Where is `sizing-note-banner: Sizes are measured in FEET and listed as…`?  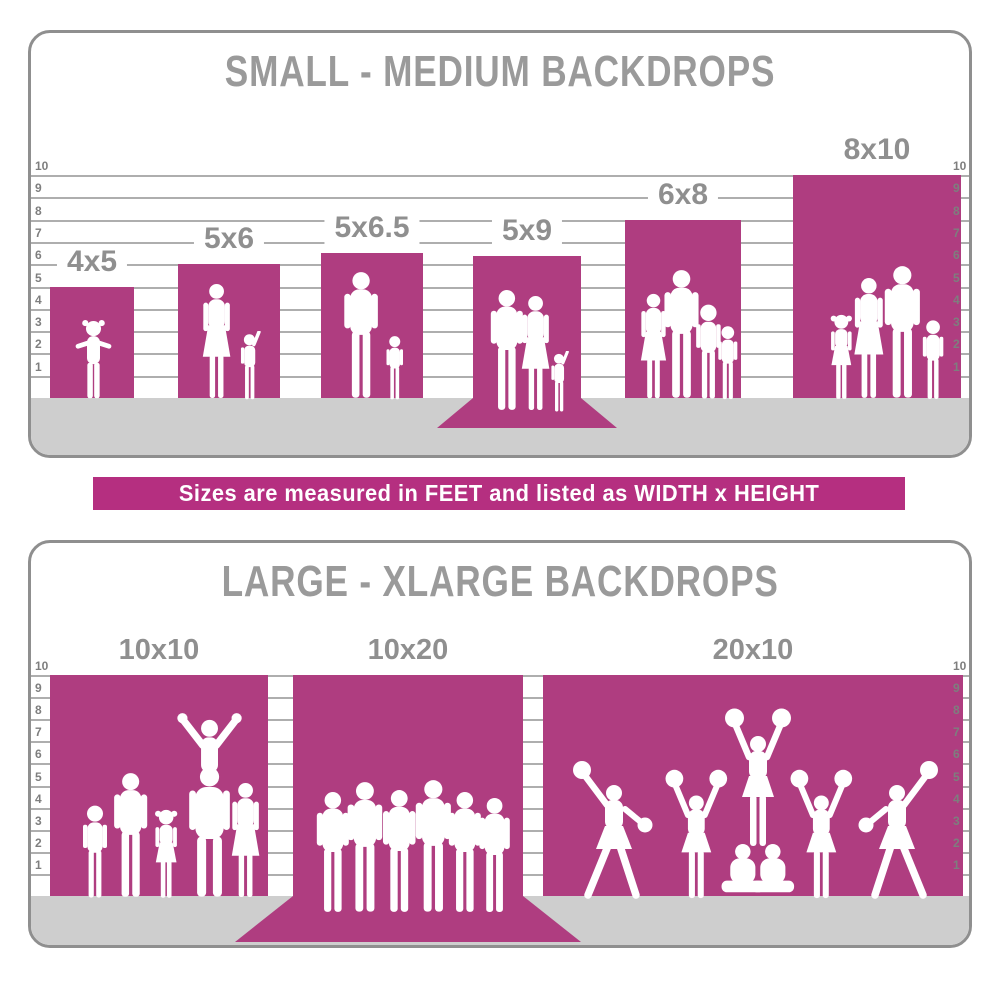
sizing-note-banner: Sizes are measured in FEET and listed as… is located at coordinates (499, 493).